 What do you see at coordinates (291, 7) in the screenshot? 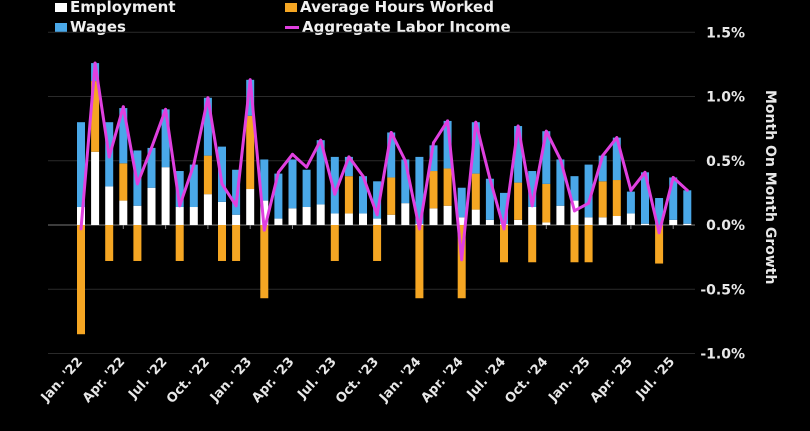
I see `legend-swatch-hours` at bounding box center [291, 7].